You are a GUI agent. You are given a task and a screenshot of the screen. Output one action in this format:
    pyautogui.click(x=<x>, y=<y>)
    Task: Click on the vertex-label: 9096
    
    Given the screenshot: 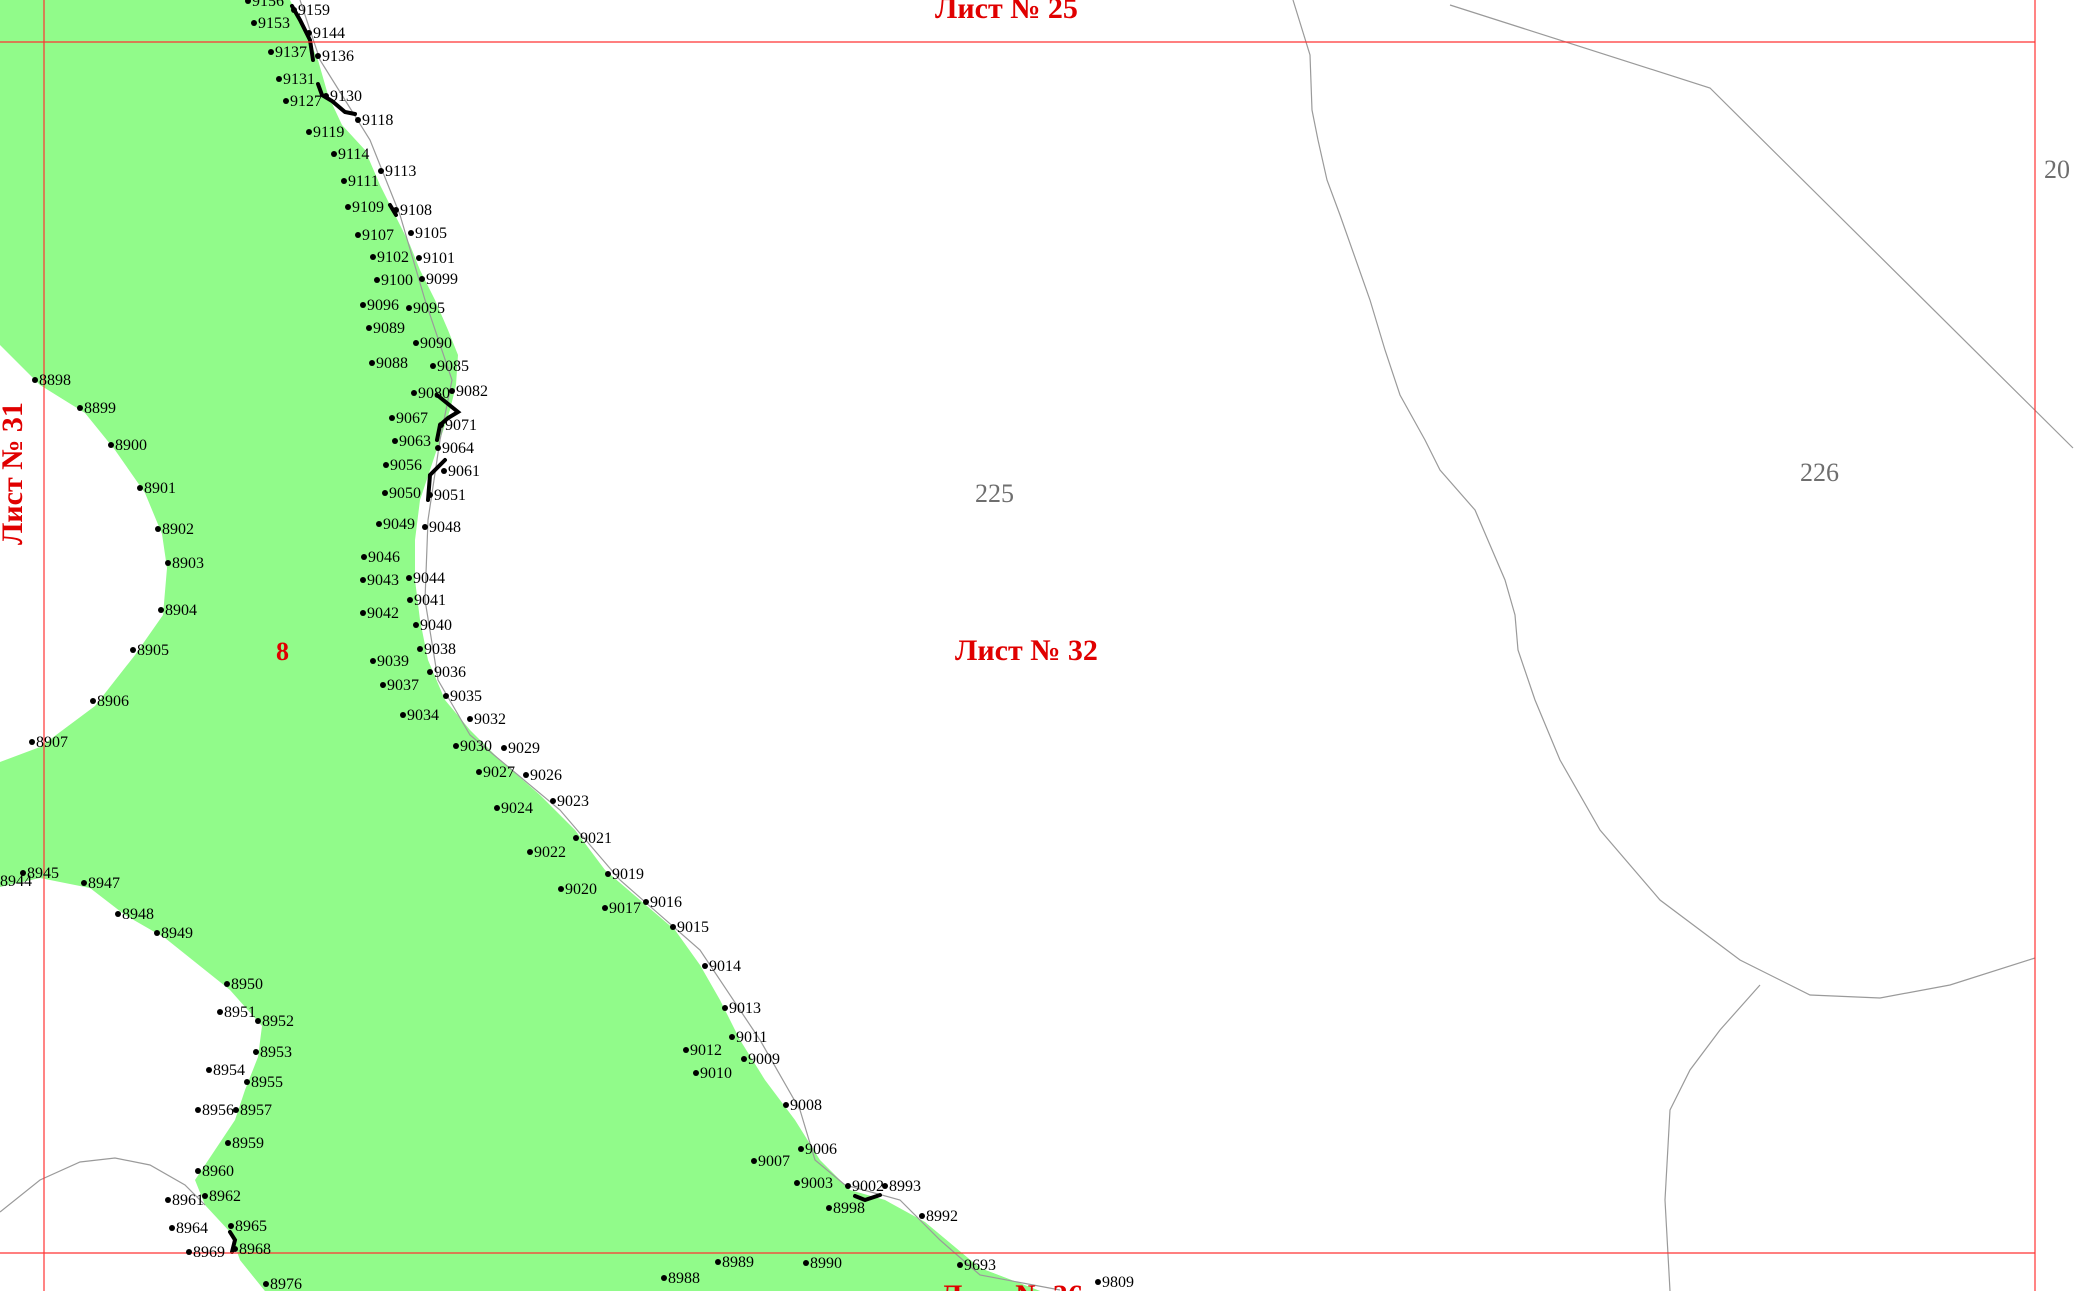 What is the action you would take?
    pyautogui.click(x=383, y=305)
    